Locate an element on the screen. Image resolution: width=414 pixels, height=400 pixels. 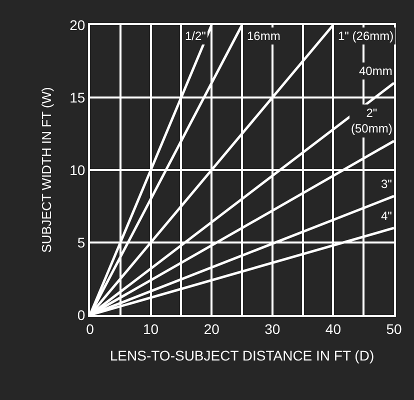
series-label: 1" (26mm) is located at coordinates (366, 36).